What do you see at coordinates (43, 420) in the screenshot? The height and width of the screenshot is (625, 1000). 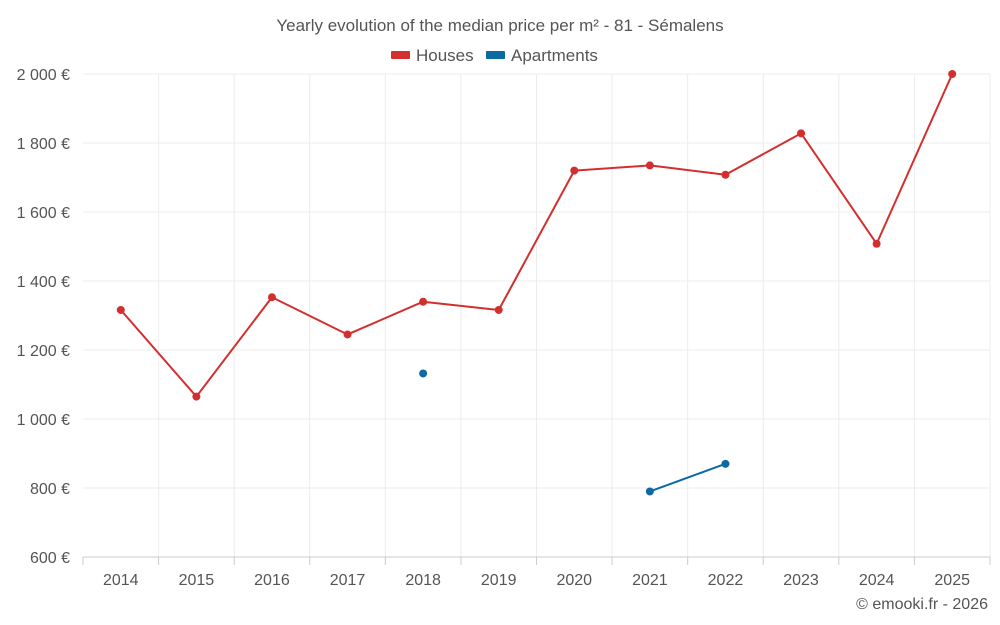 I see `y-tick-label: 1 000 €` at bounding box center [43, 420].